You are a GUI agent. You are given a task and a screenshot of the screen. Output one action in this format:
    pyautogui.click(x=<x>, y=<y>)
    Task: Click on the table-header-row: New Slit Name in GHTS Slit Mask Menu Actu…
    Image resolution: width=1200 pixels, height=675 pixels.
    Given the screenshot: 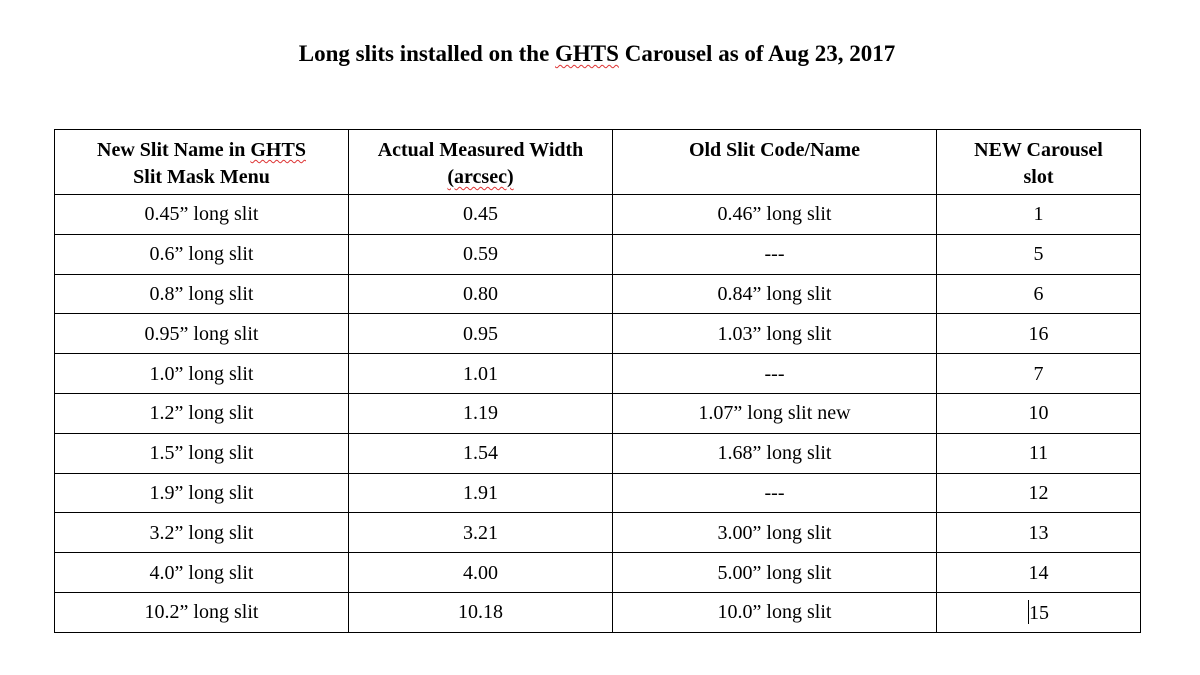 What is the action you would take?
    pyautogui.click(x=597, y=162)
    